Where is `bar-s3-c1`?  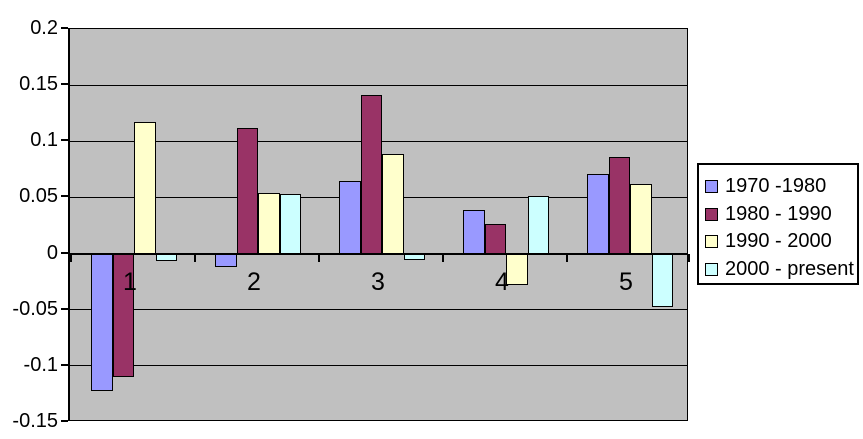 bar-s3-c1 is located at coordinates (145, 188).